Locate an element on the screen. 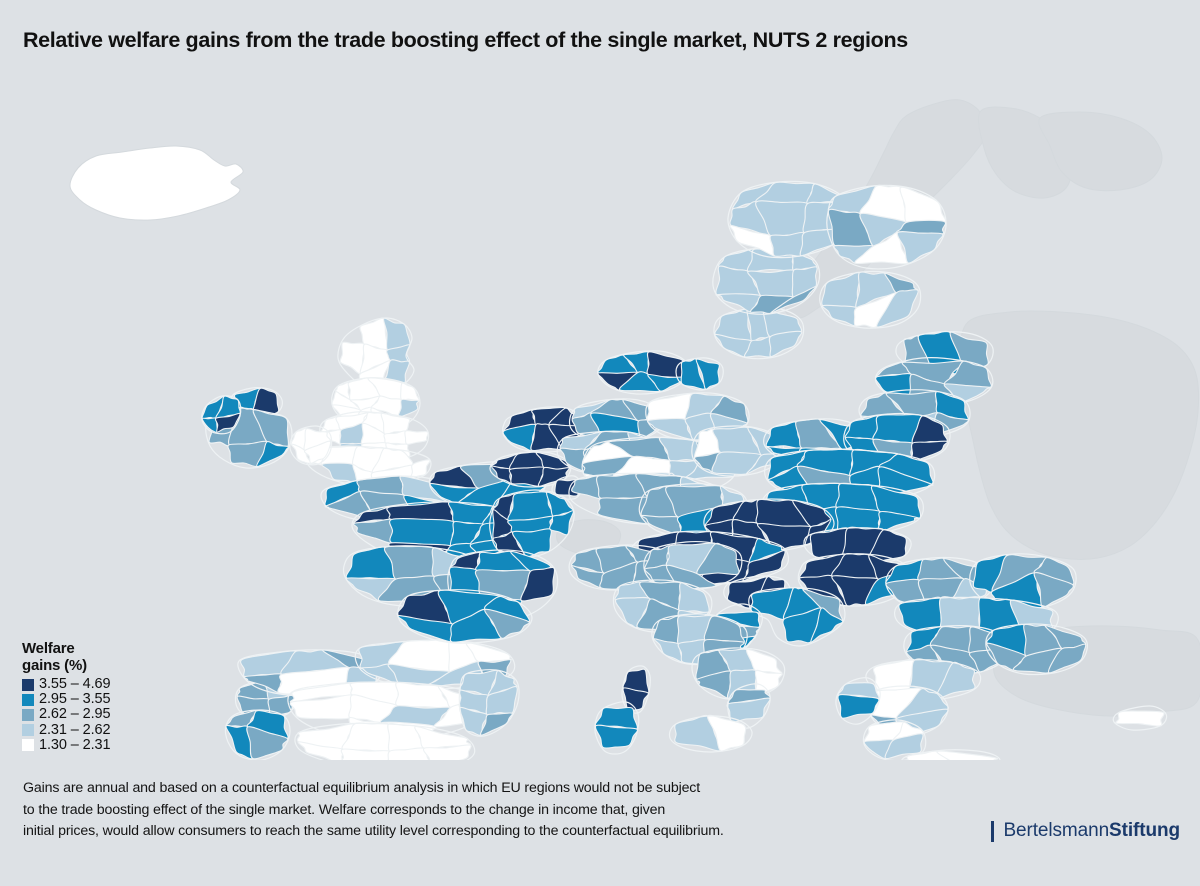 The image size is (1200, 886). legend-title-line2: gains (%) is located at coordinates (54, 665).